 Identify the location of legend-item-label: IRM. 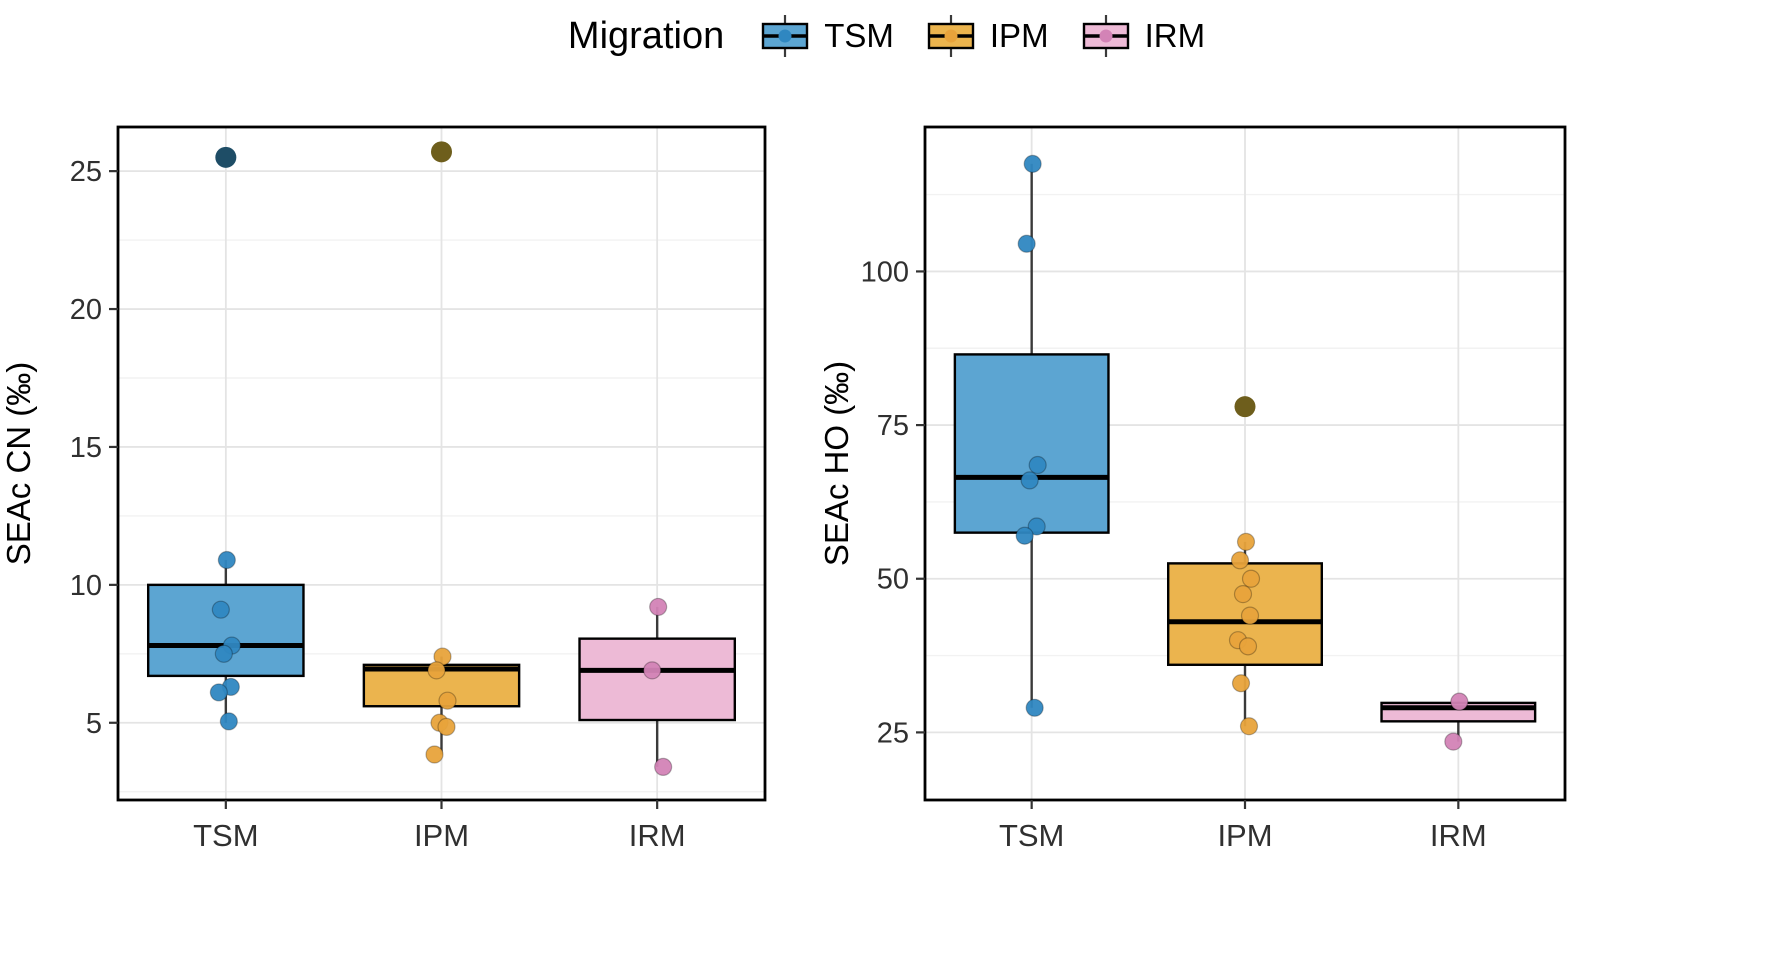
(1175, 35).